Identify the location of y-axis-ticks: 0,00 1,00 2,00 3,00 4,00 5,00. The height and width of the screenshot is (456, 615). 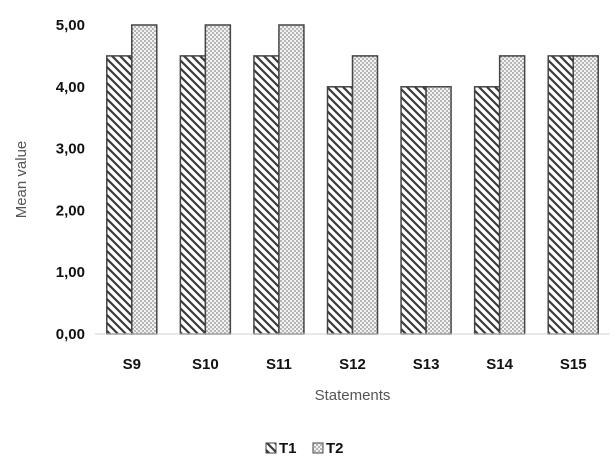
(70, 180).